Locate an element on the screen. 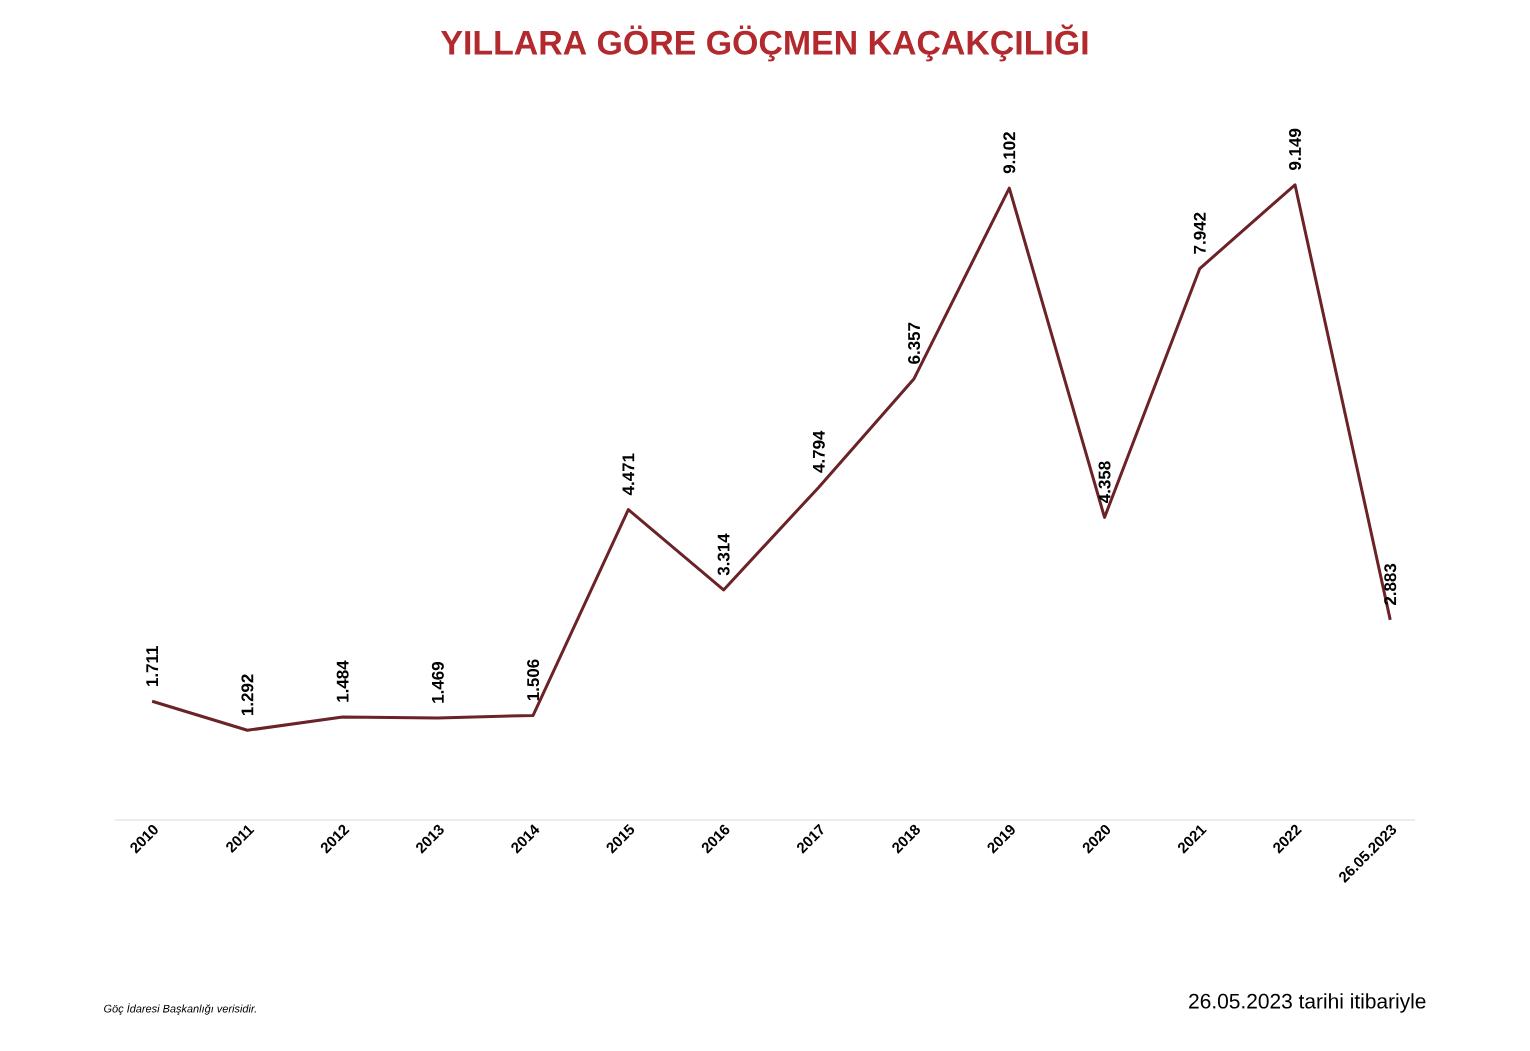 Image resolution: width=1530 pixels, height=1051 pixels. data-label: 7.942 is located at coordinates (1199, 233).